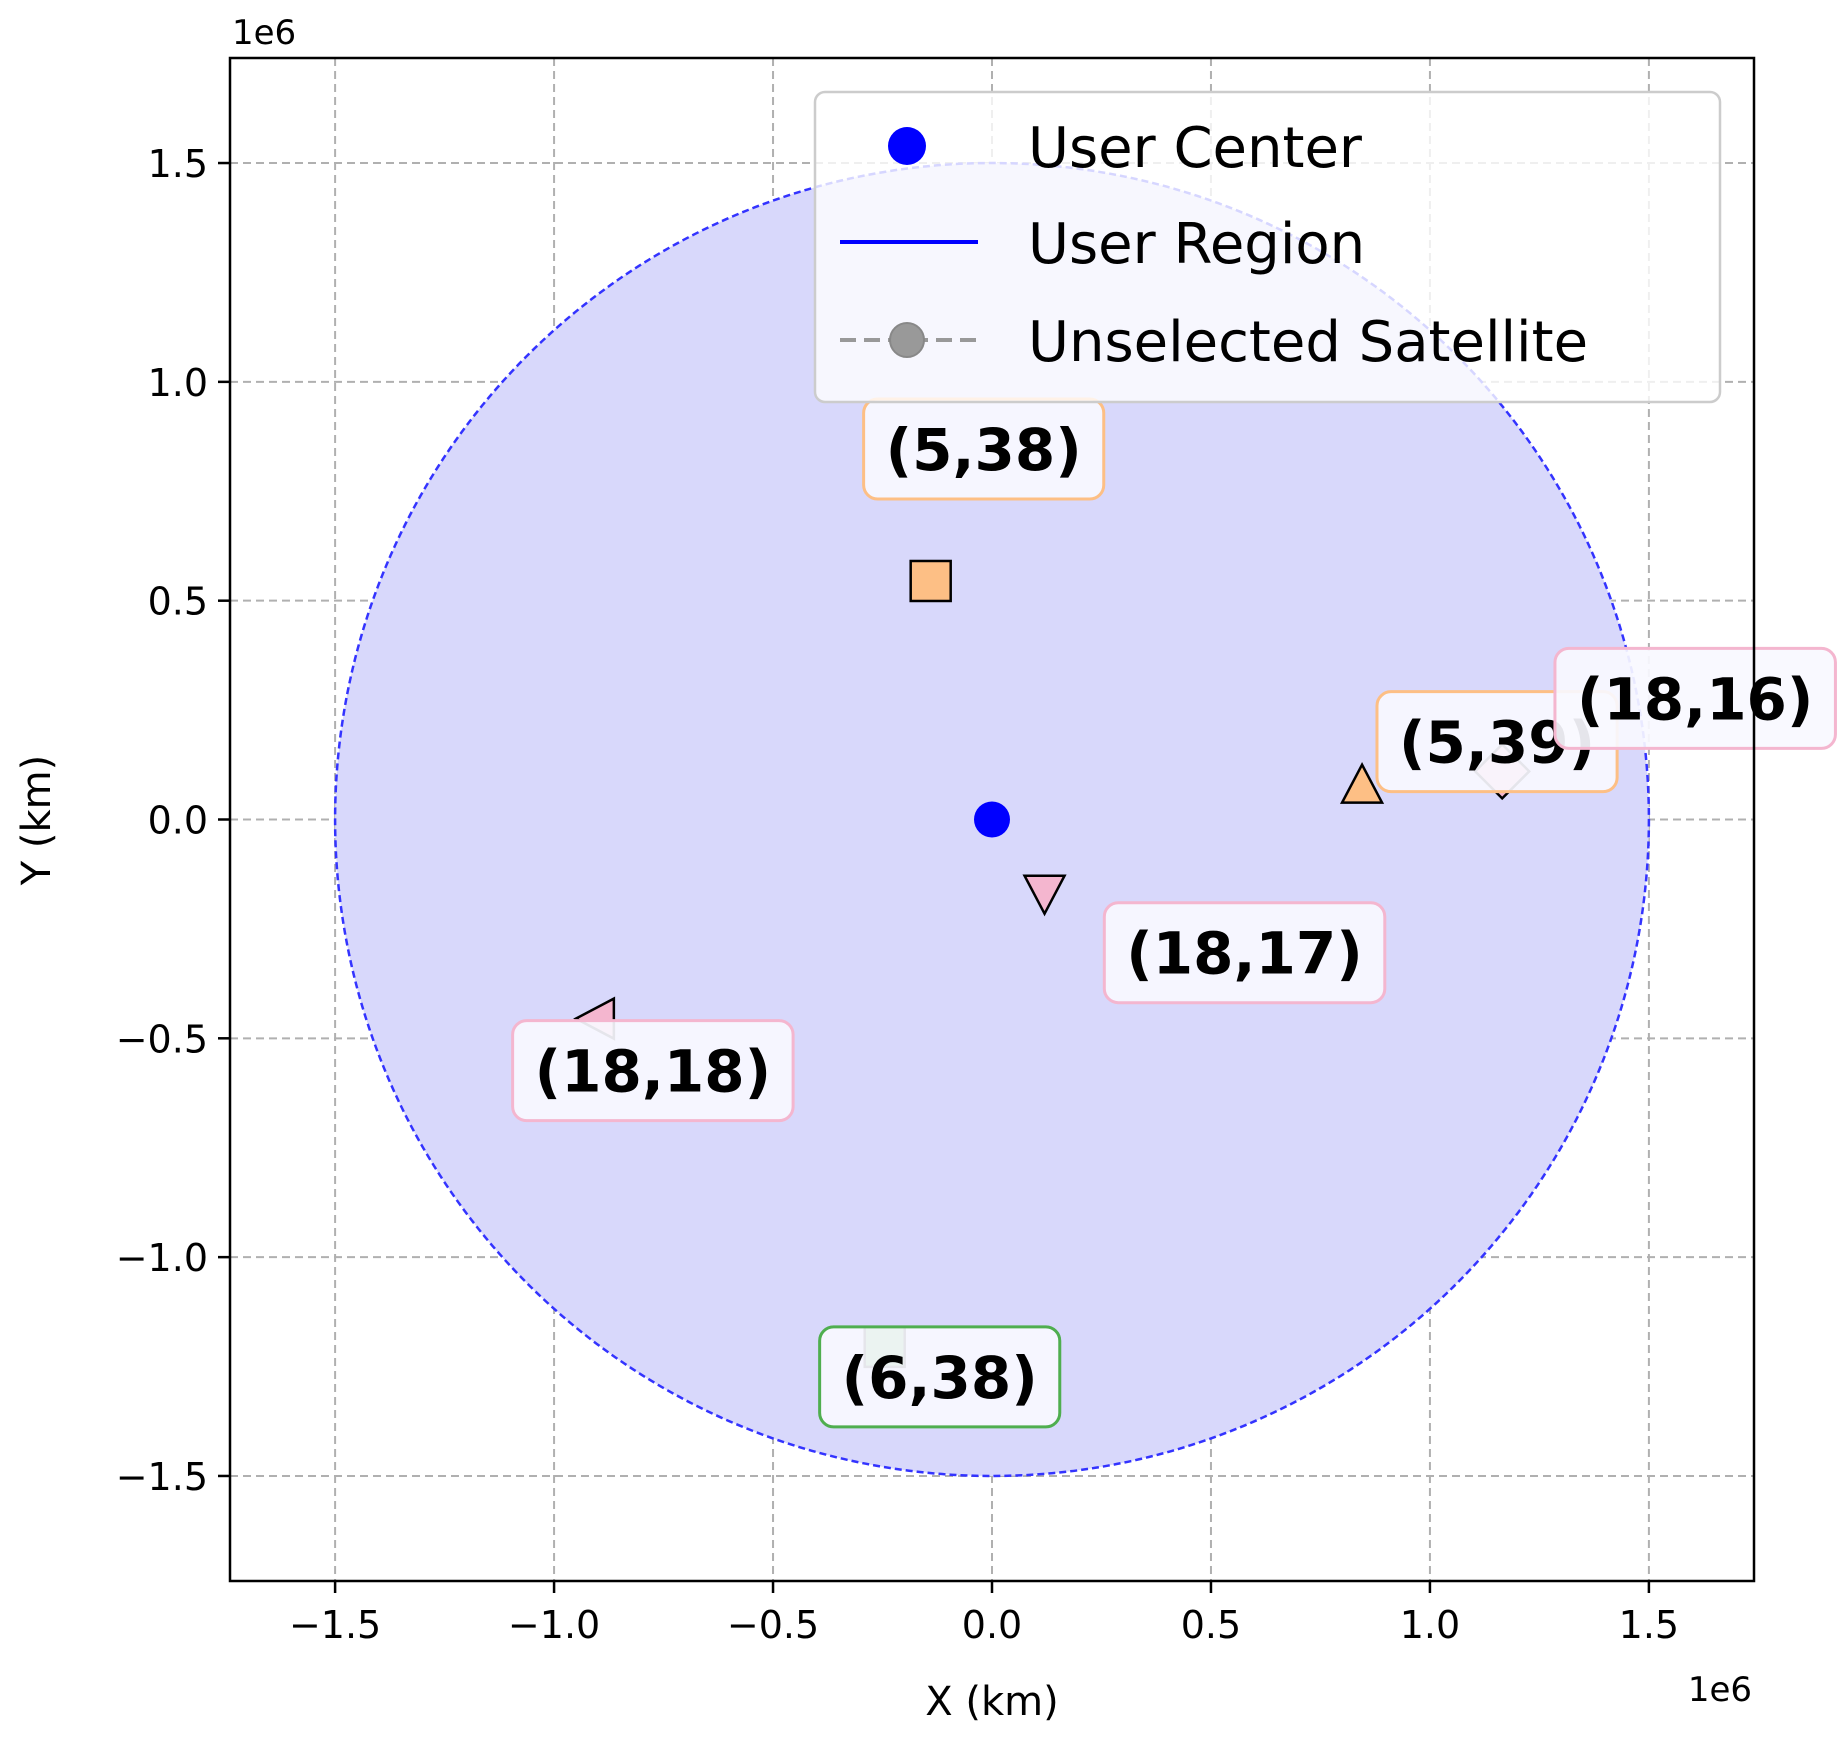 The image size is (1846, 1739). What do you see at coordinates (907, 146) in the screenshot?
I see `legend-user-center-marker` at bounding box center [907, 146].